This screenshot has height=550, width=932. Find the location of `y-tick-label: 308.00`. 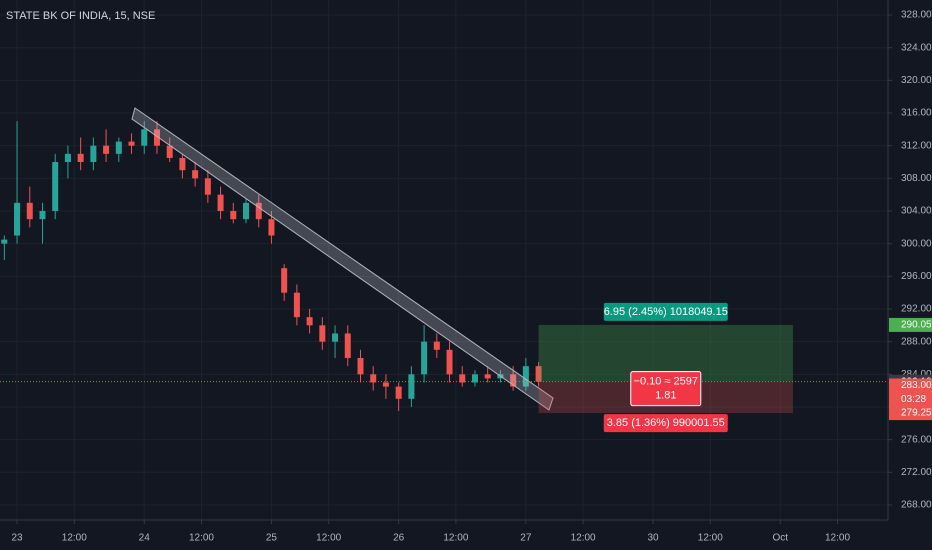

y-tick-label: 308.00 is located at coordinates (916, 178).